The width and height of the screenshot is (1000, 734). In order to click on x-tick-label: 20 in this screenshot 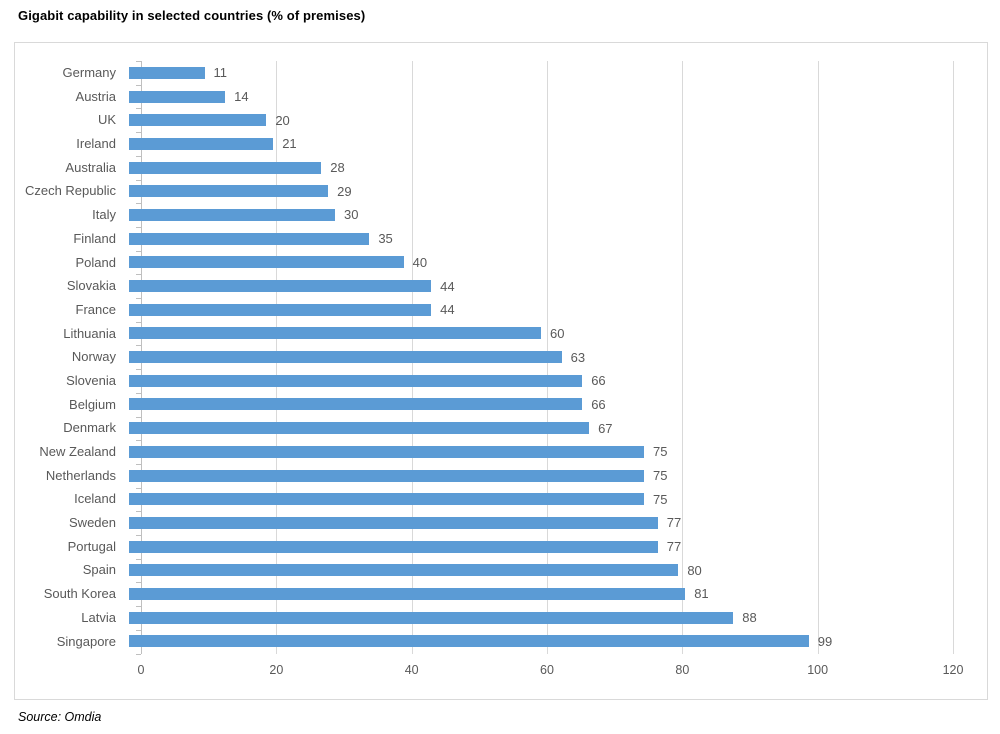, I will do `click(276, 670)`.